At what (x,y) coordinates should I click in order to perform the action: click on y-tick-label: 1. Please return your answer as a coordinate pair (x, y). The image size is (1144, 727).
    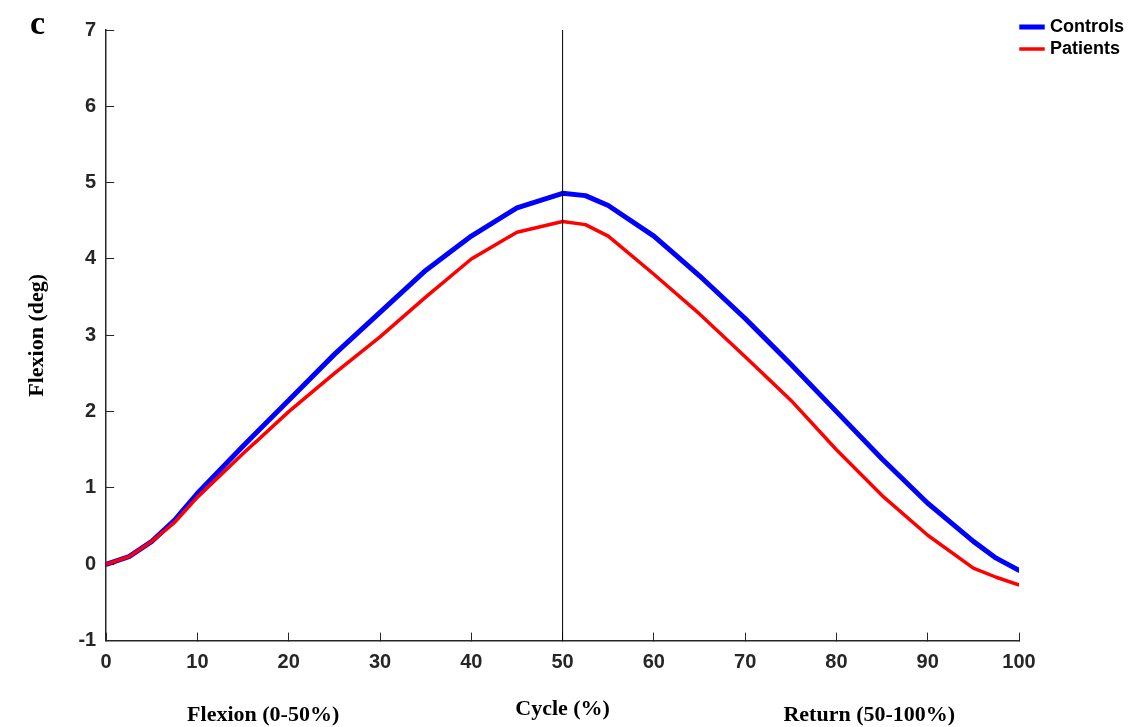
    Looking at the image, I should click on (91, 486).